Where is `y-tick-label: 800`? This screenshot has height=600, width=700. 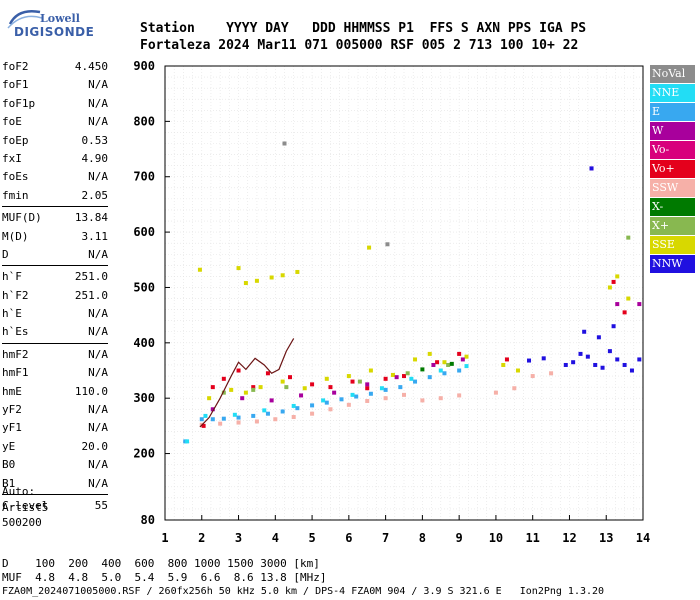 y-tick-label: 800 is located at coordinates (144, 121).